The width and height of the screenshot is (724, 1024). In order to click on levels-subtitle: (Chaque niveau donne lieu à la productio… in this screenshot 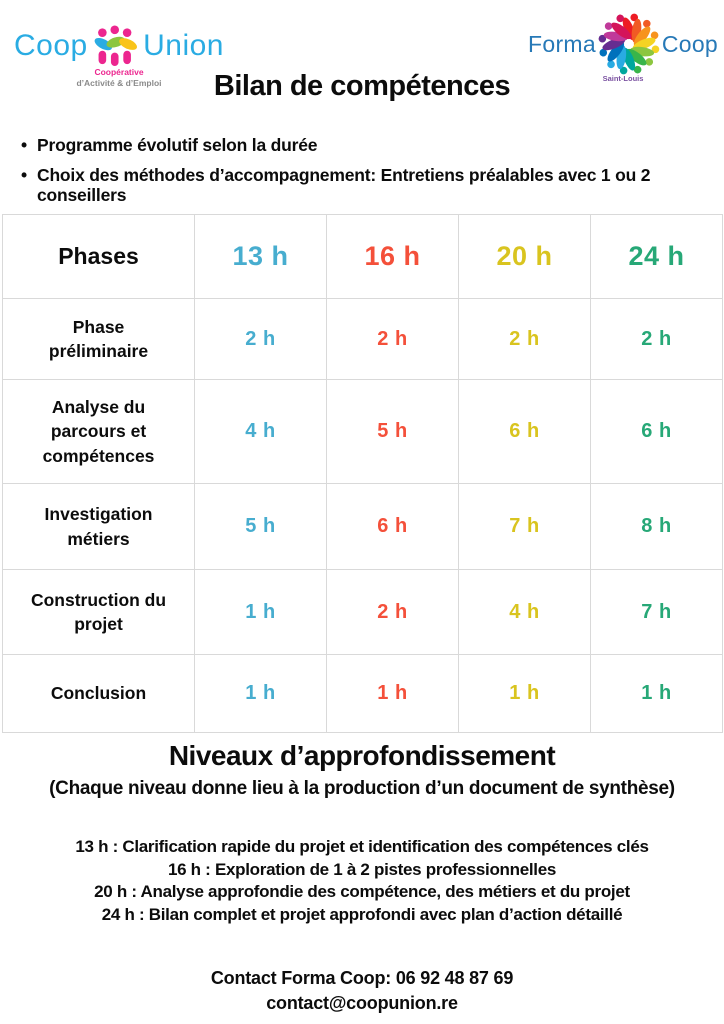, I will do `click(362, 788)`.